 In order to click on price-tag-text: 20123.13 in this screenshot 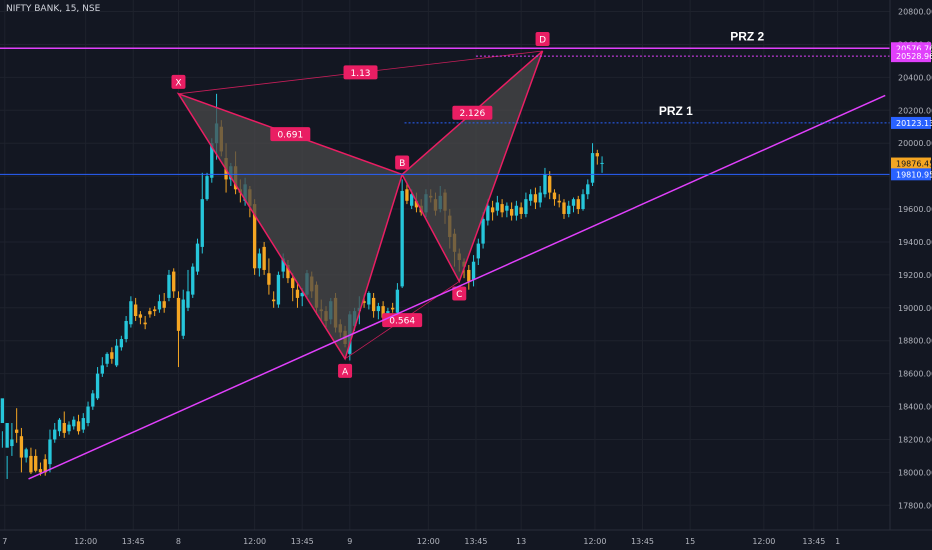, I will do `click(914, 123)`.